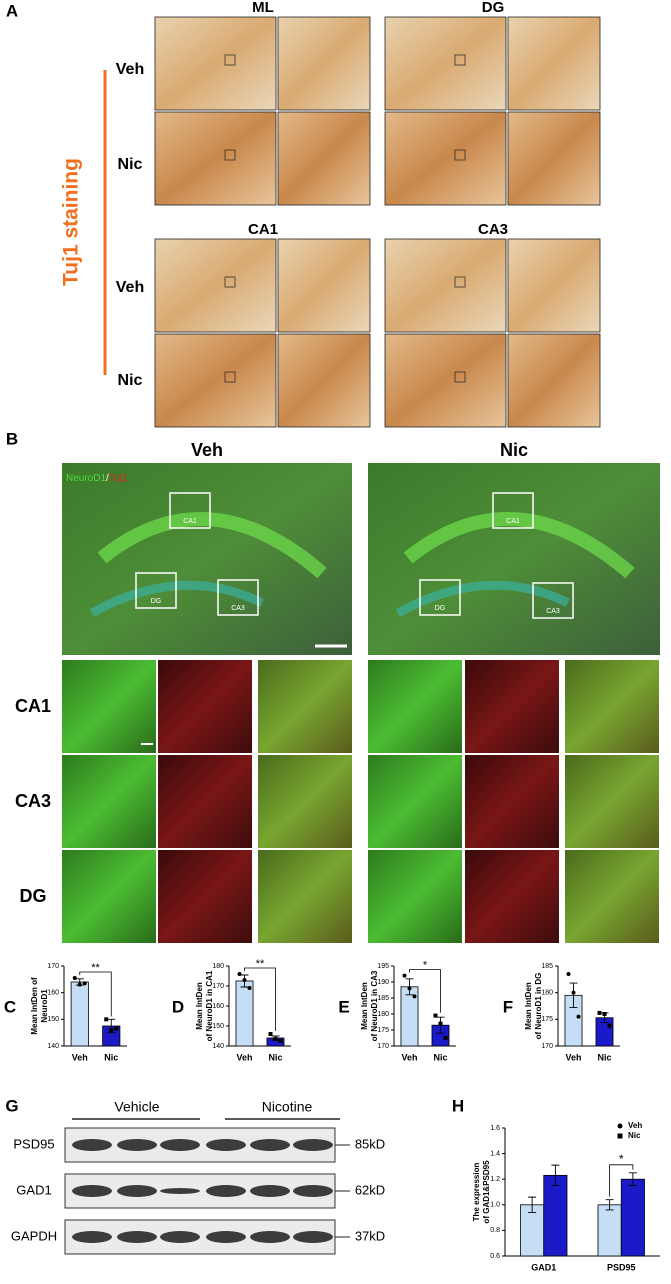  Describe the element at coordinates (218, 1046) in the screenshot. I see `y-tick-label: 140` at that location.